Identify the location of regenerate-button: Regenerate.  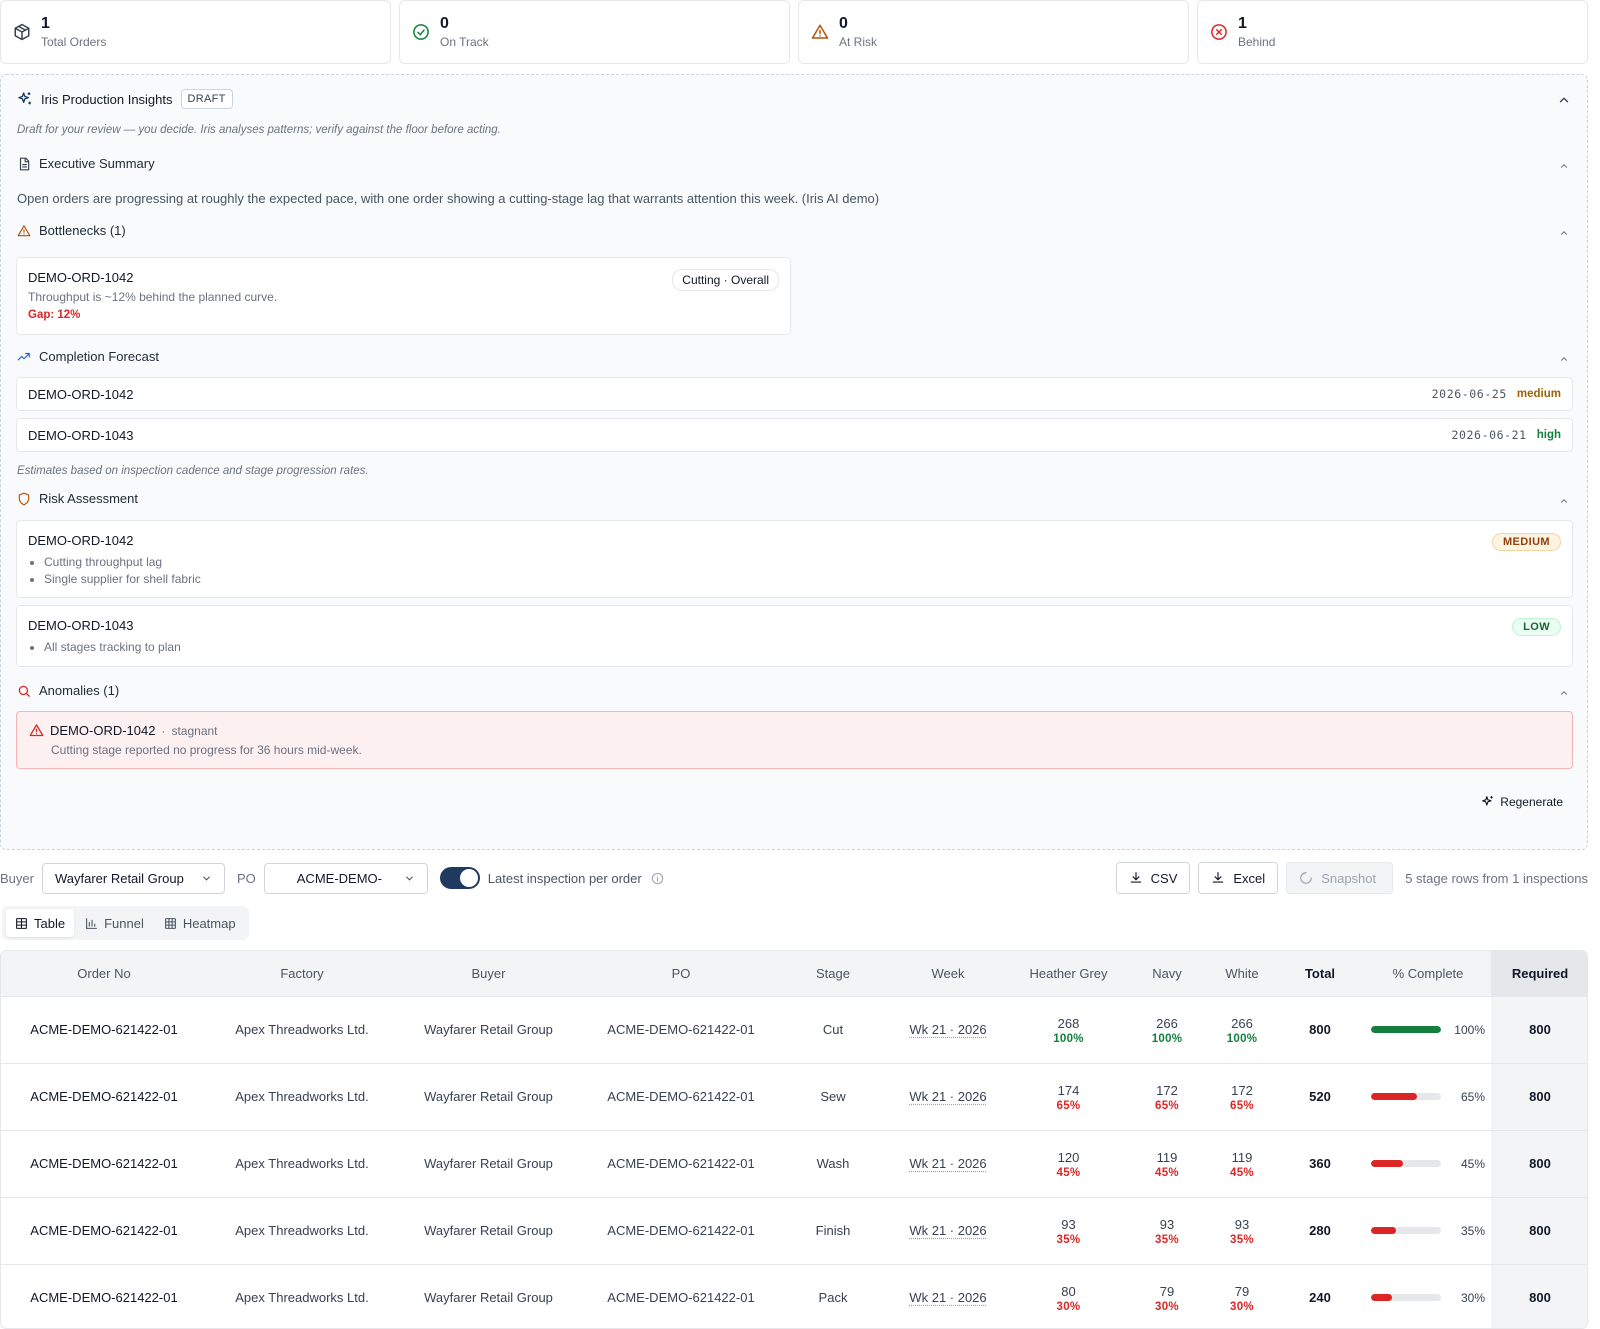
(1522, 802).